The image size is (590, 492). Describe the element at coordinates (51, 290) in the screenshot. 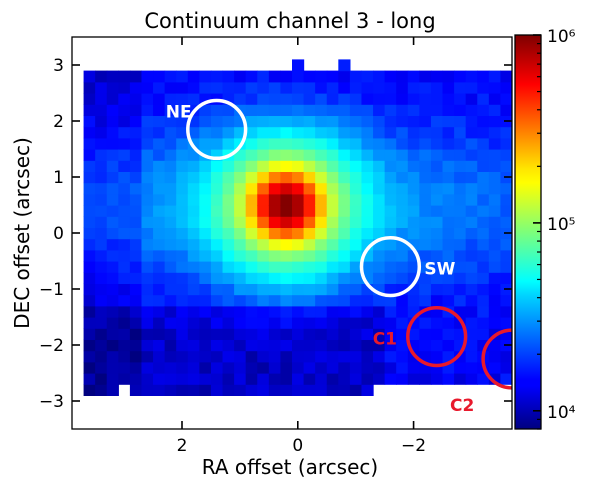

I see `y-tick-label: −1` at that location.